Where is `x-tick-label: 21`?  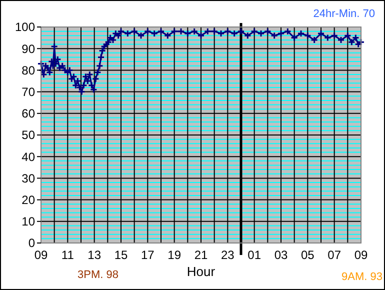
x-tick-label: 21 is located at coordinates (201, 255).